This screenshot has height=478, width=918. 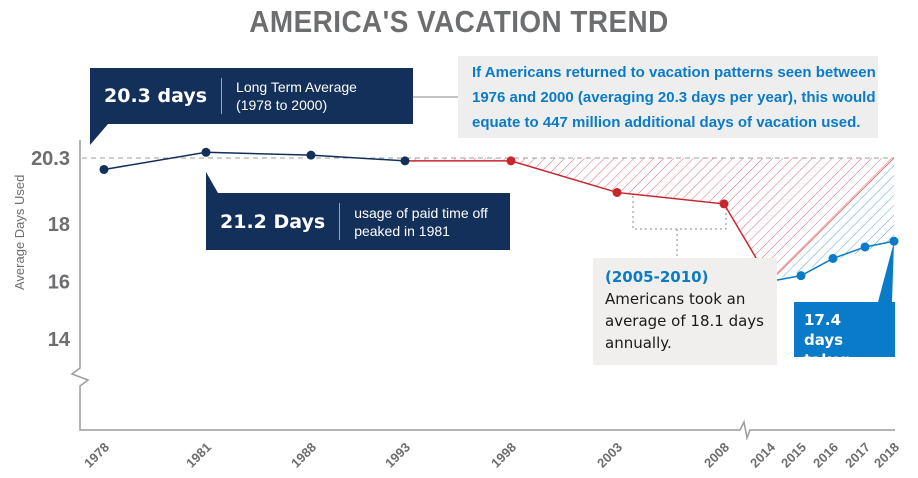 What do you see at coordinates (156, 96) in the screenshot?
I see `average-value: 20.3 days` at bounding box center [156, 96].